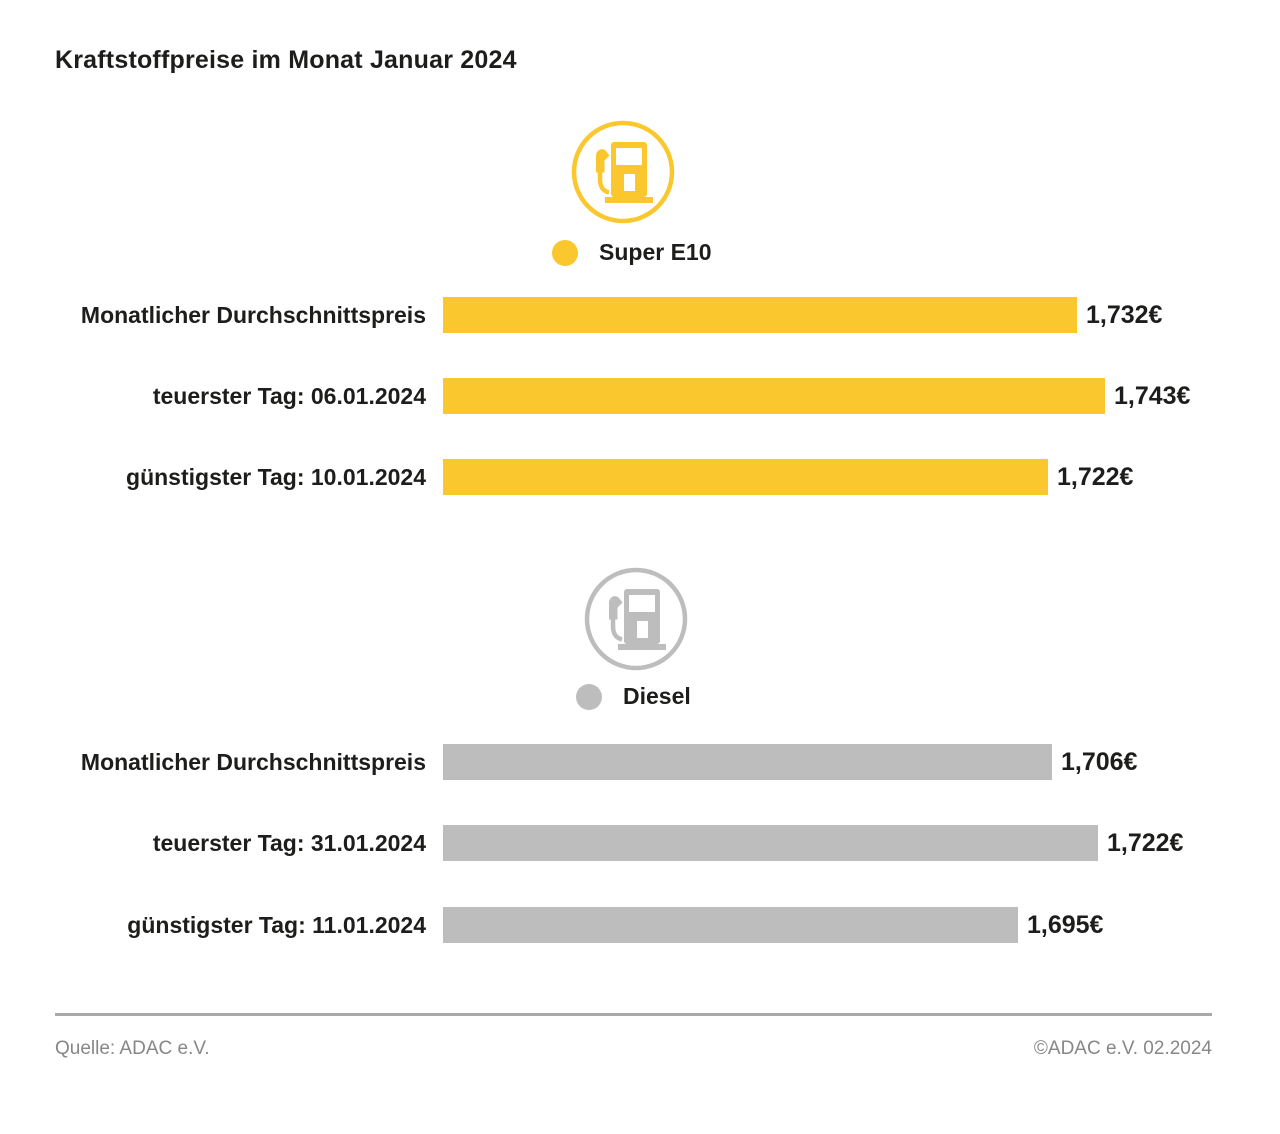 Image resolution: width=1280 pixels, height=1134 pixels. I want to click on legend-dot-diesel, so click(589, 696).